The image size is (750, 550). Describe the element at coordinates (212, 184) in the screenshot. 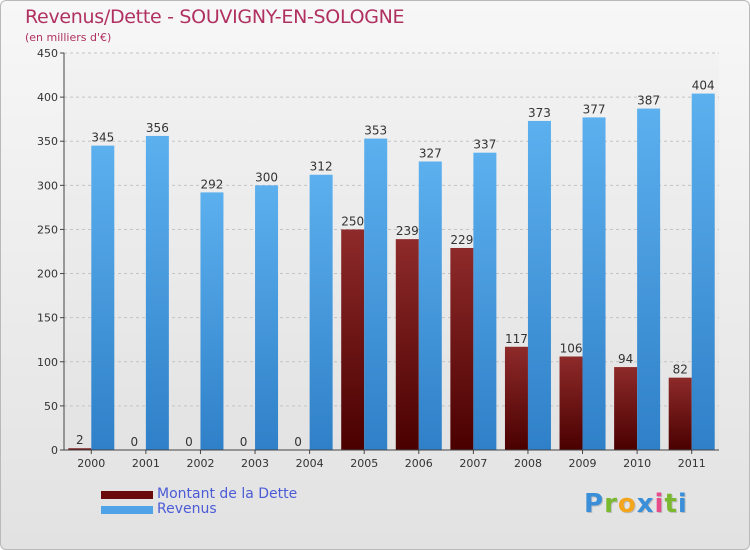

I see `data-label-revenus: 292` at that location.